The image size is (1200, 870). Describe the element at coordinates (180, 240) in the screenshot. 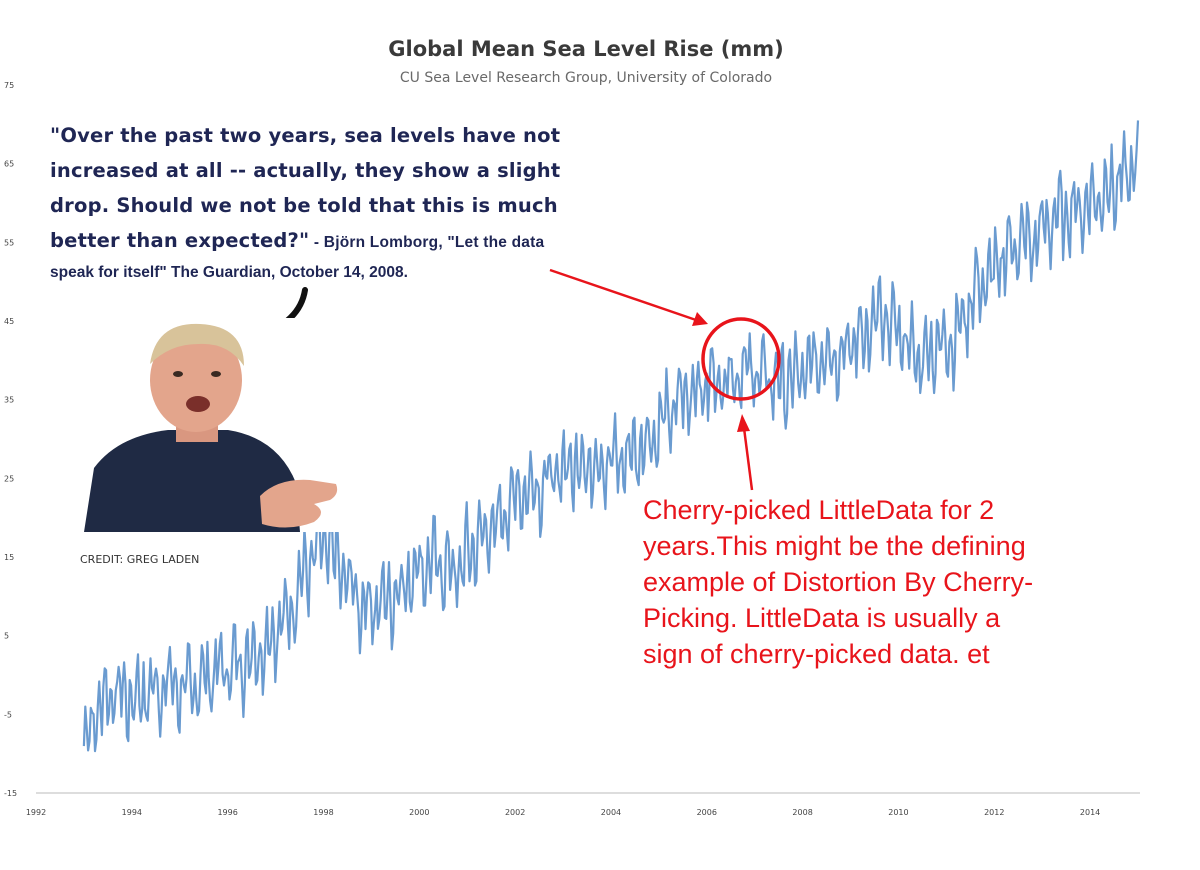

I see `quote-line-4-text: better than expected?"` at that location.